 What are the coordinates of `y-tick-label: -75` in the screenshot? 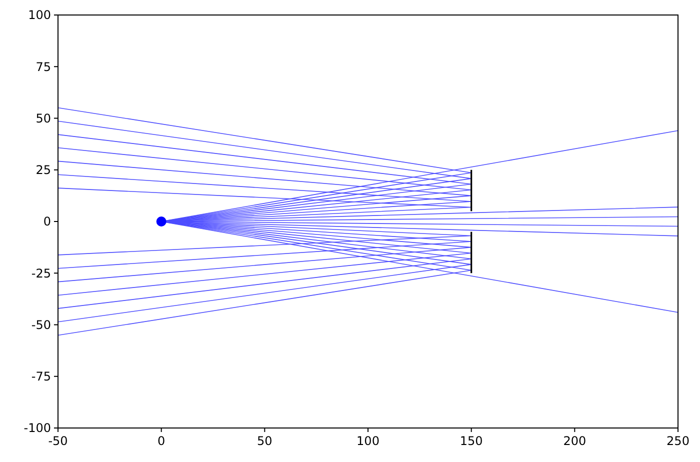 It's located at (41, 377).